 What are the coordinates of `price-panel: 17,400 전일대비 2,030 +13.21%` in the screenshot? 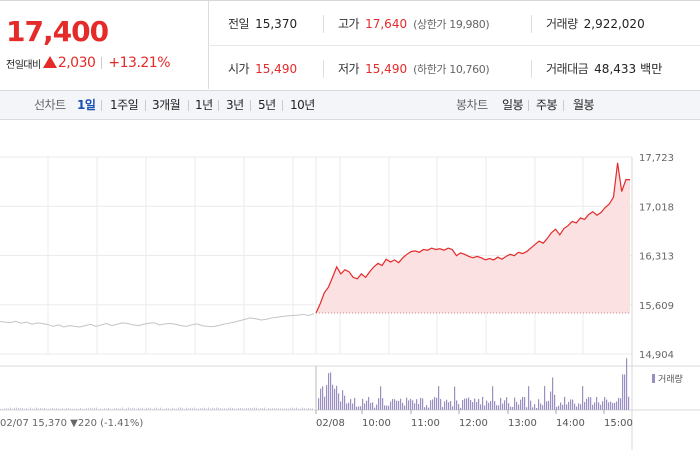 It's located at (104, 45).